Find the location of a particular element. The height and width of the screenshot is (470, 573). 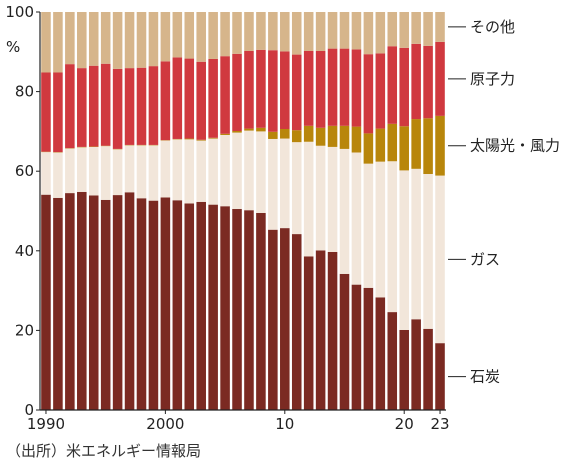

legend-label: 原子力 is located at coordinates (492, 79).